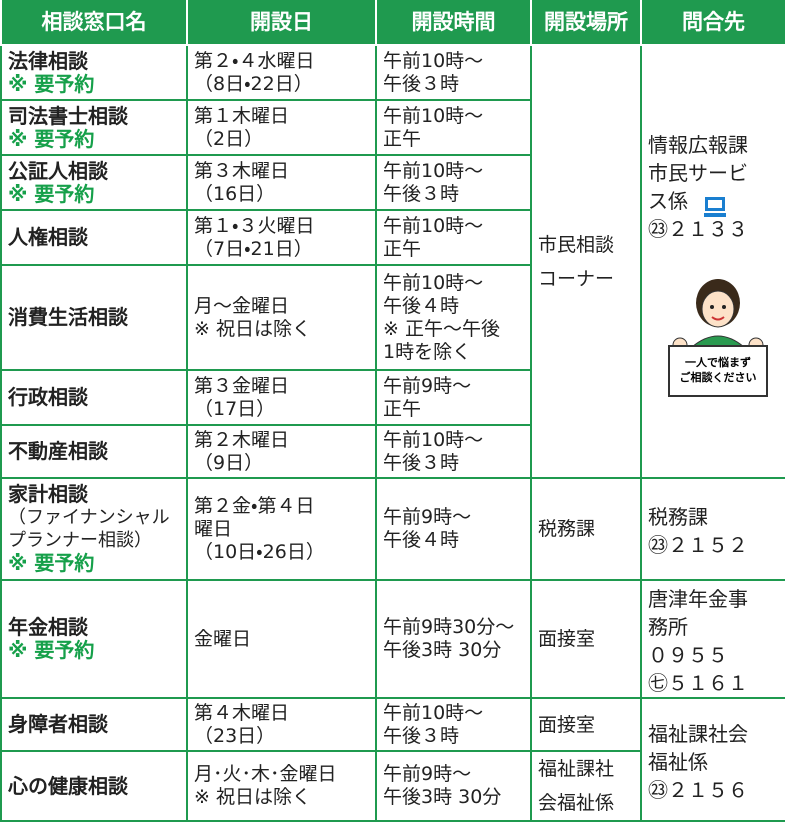  Describe the element at coordinates (252, 797) in the screenshot. I see `days-line: ※ 祝日は除く` at that location.